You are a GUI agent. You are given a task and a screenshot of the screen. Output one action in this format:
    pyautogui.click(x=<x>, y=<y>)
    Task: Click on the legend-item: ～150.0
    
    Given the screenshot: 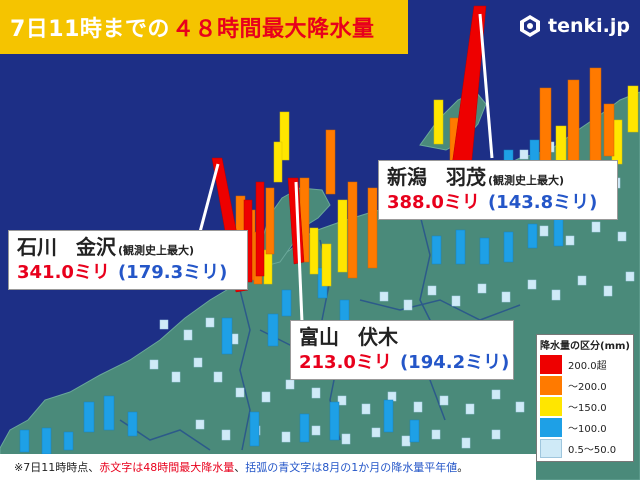 What is the action you would take?
    pyautogui.click(x=585, y=406)
    